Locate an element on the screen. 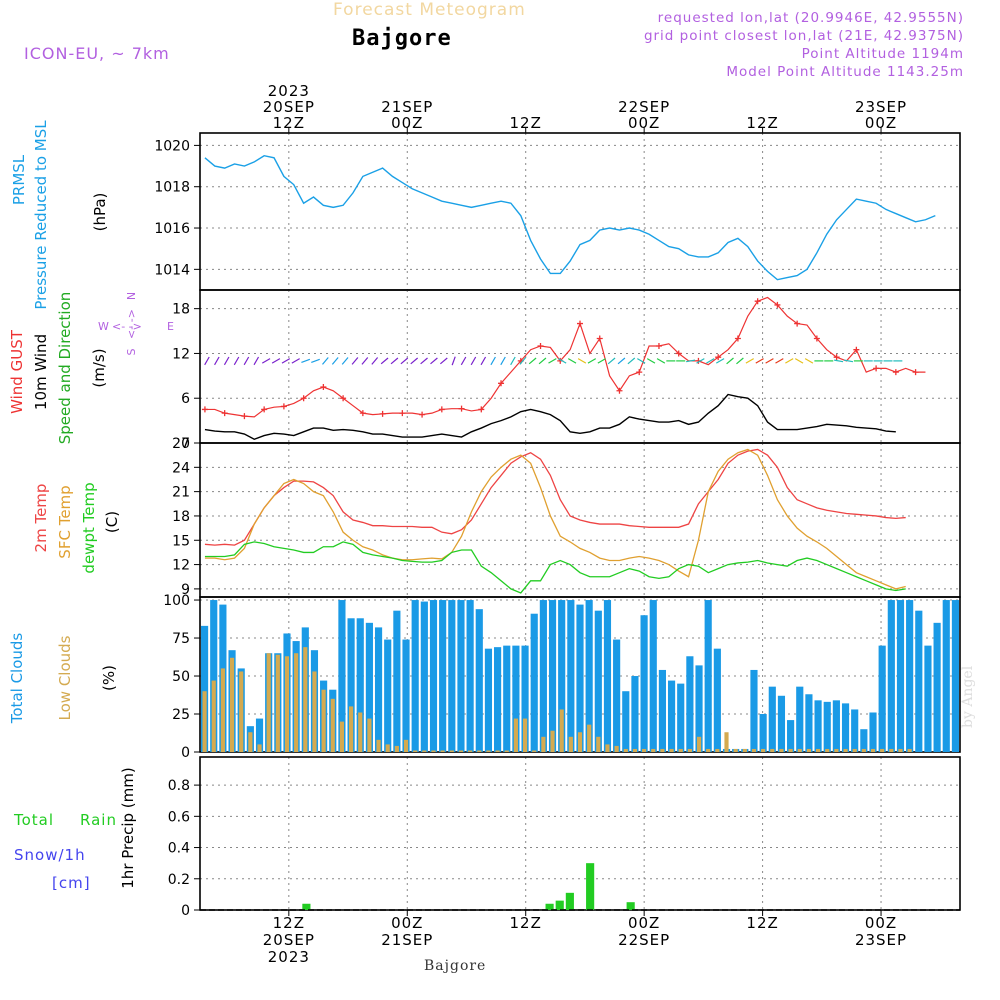 Image resolution: width=1000 pixels, height=1000 pixels. label-ms: (m/s) is located at coordinates (99, 367).